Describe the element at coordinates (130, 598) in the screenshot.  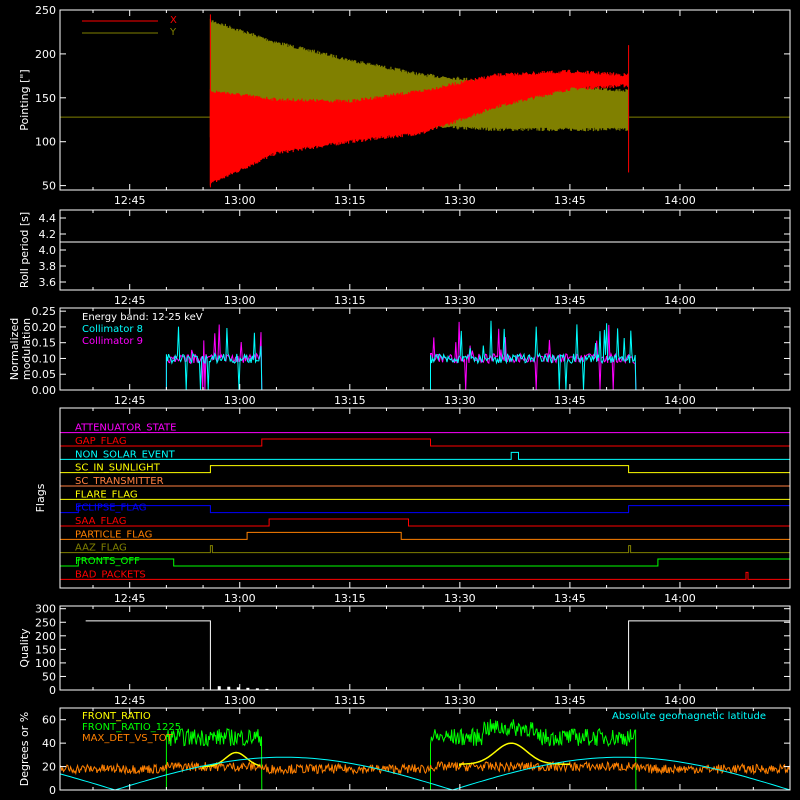
I see `flags-x-tick-label: 12:45` at that location.